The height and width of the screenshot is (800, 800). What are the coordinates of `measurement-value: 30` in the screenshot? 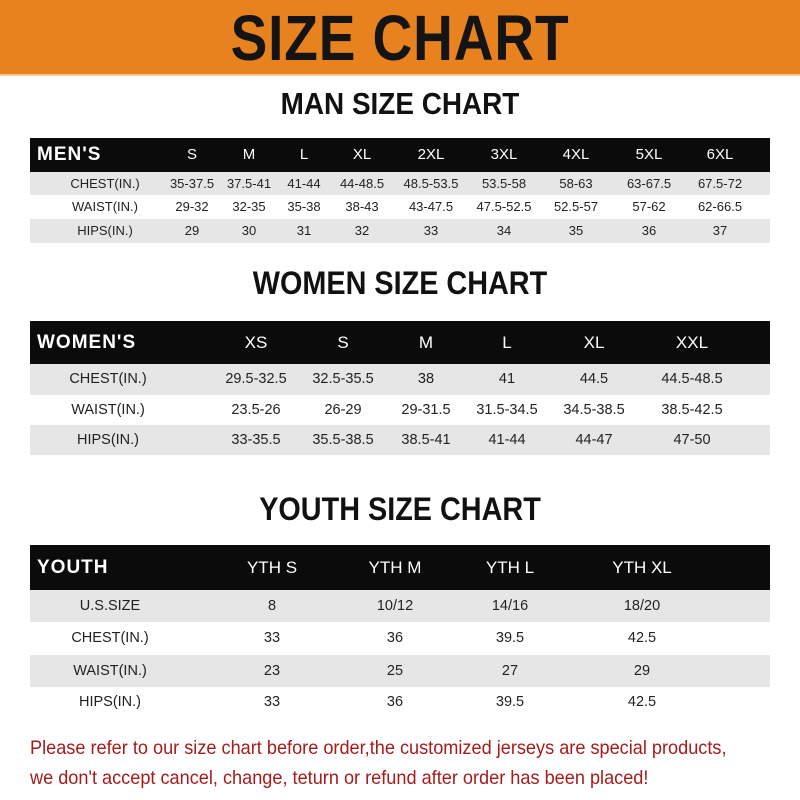 It's located at (249, 230).